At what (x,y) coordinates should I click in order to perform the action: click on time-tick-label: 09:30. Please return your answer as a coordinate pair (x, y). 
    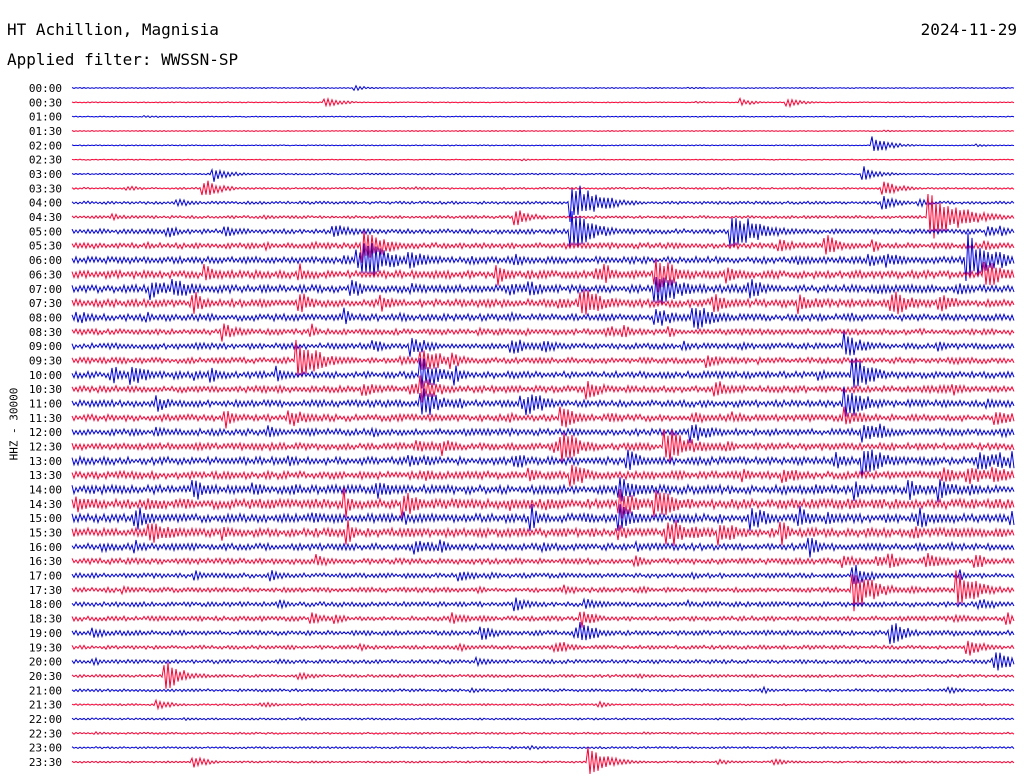
    Looking at the image, I should click on (45, 360).